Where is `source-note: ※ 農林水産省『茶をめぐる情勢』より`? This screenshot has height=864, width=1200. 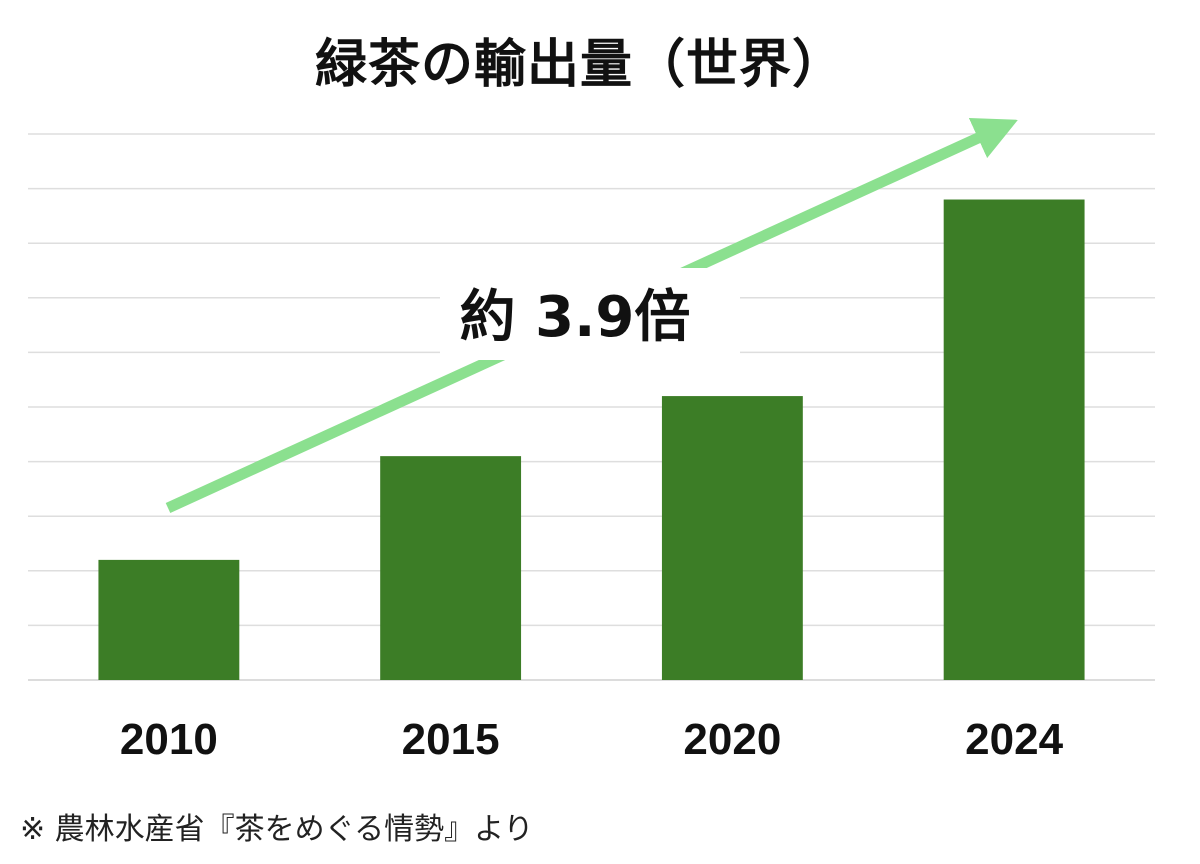 source-note: ※ 農林水産省『茶をめぐる情勢』より is located at coordinates (277, 829).